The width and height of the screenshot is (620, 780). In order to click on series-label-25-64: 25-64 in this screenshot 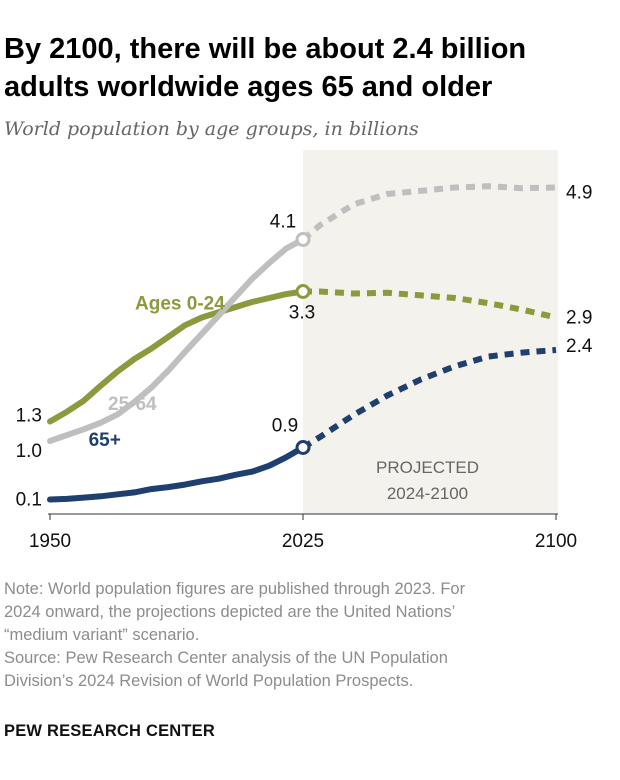, I will do `click(132, 404)`.